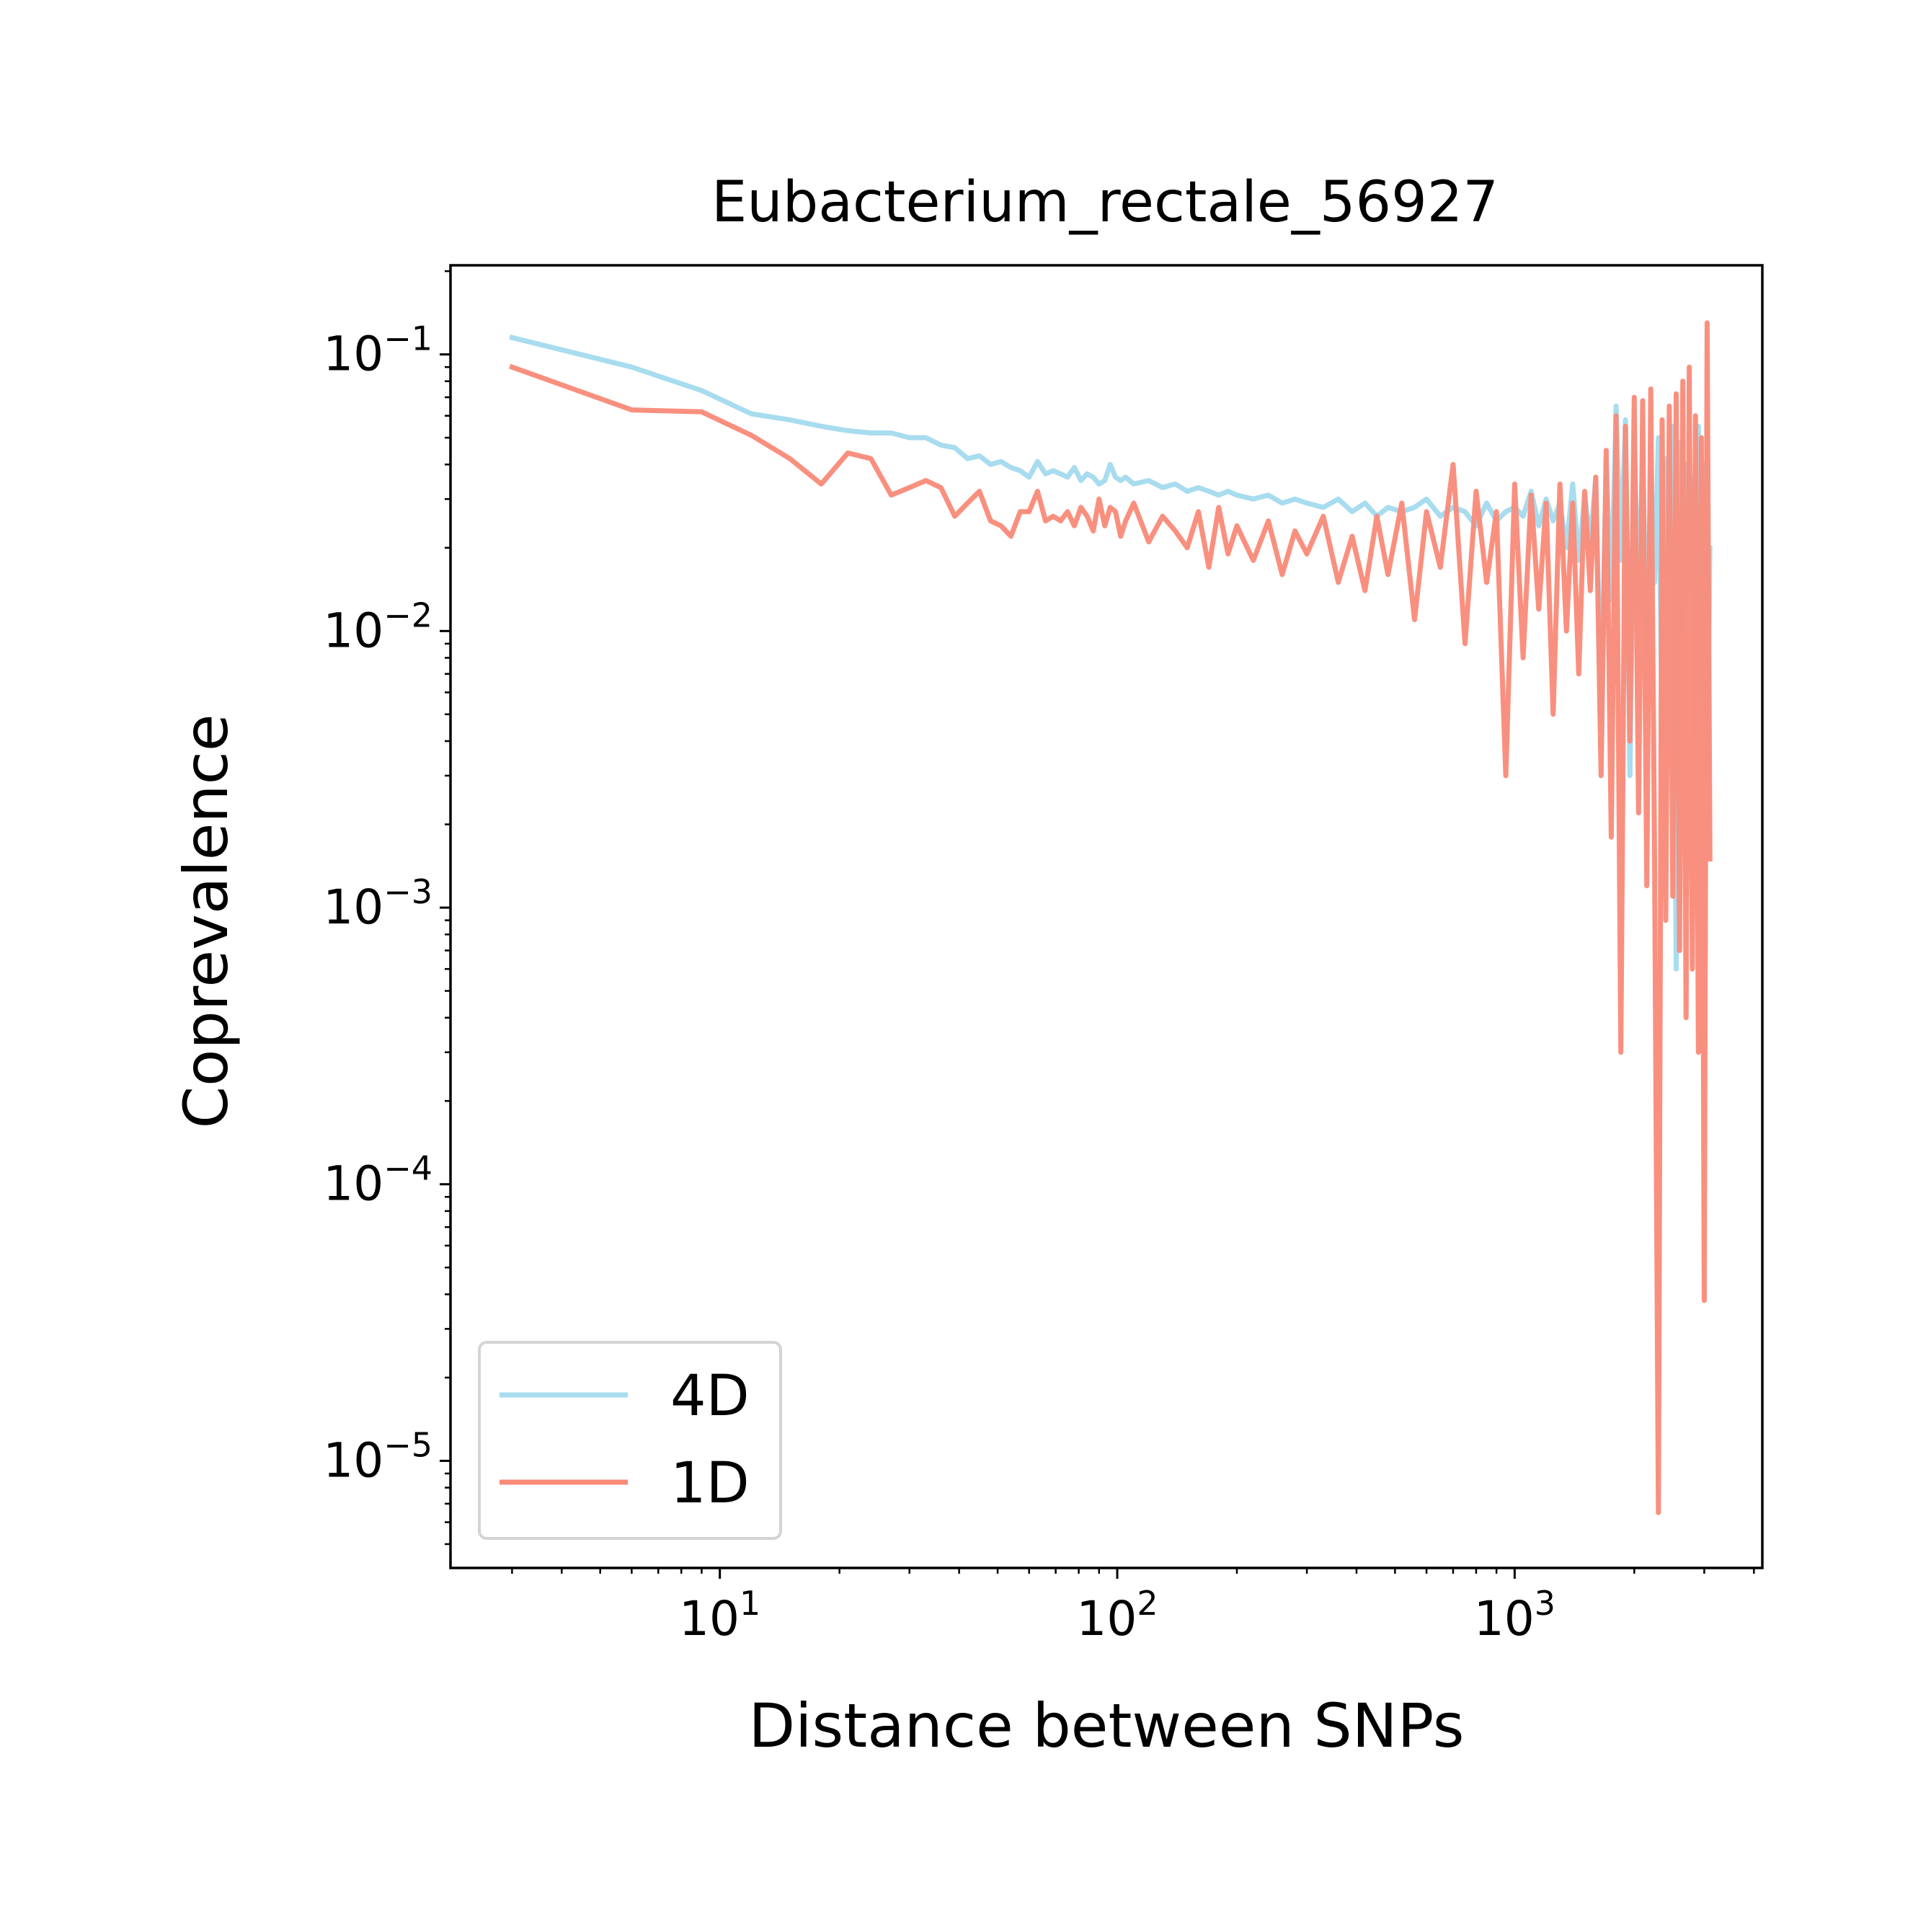  I want to click on legend-label-1d: 1D, so click(710, 1483).